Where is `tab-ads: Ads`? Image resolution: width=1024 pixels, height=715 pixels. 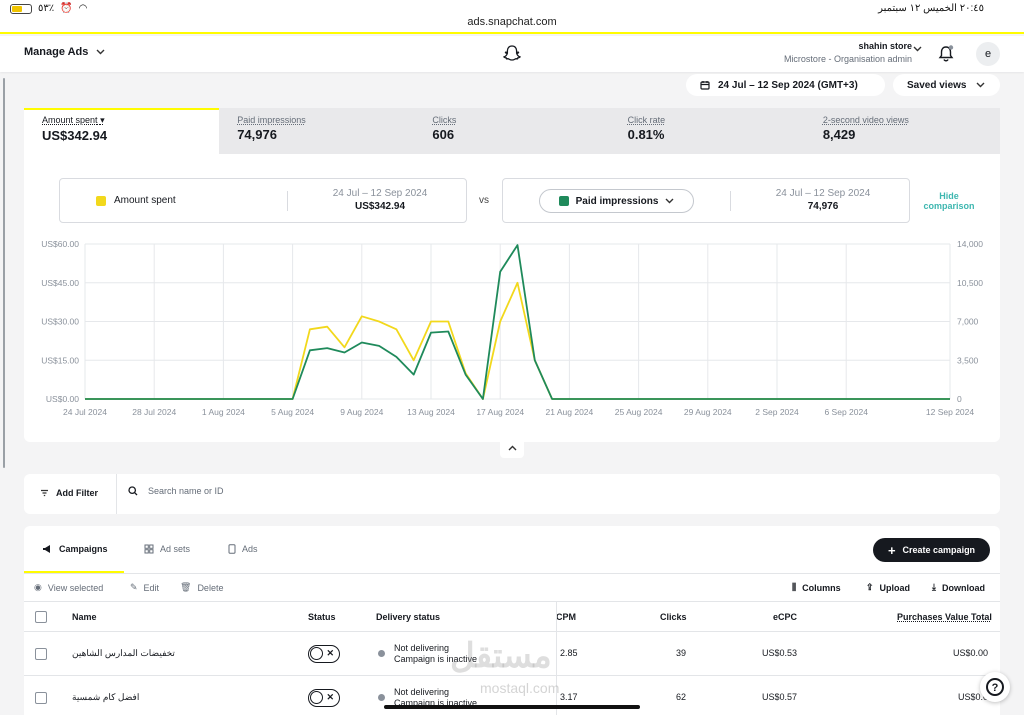 tab-ads: Ads is located at coordinates (243, 549).